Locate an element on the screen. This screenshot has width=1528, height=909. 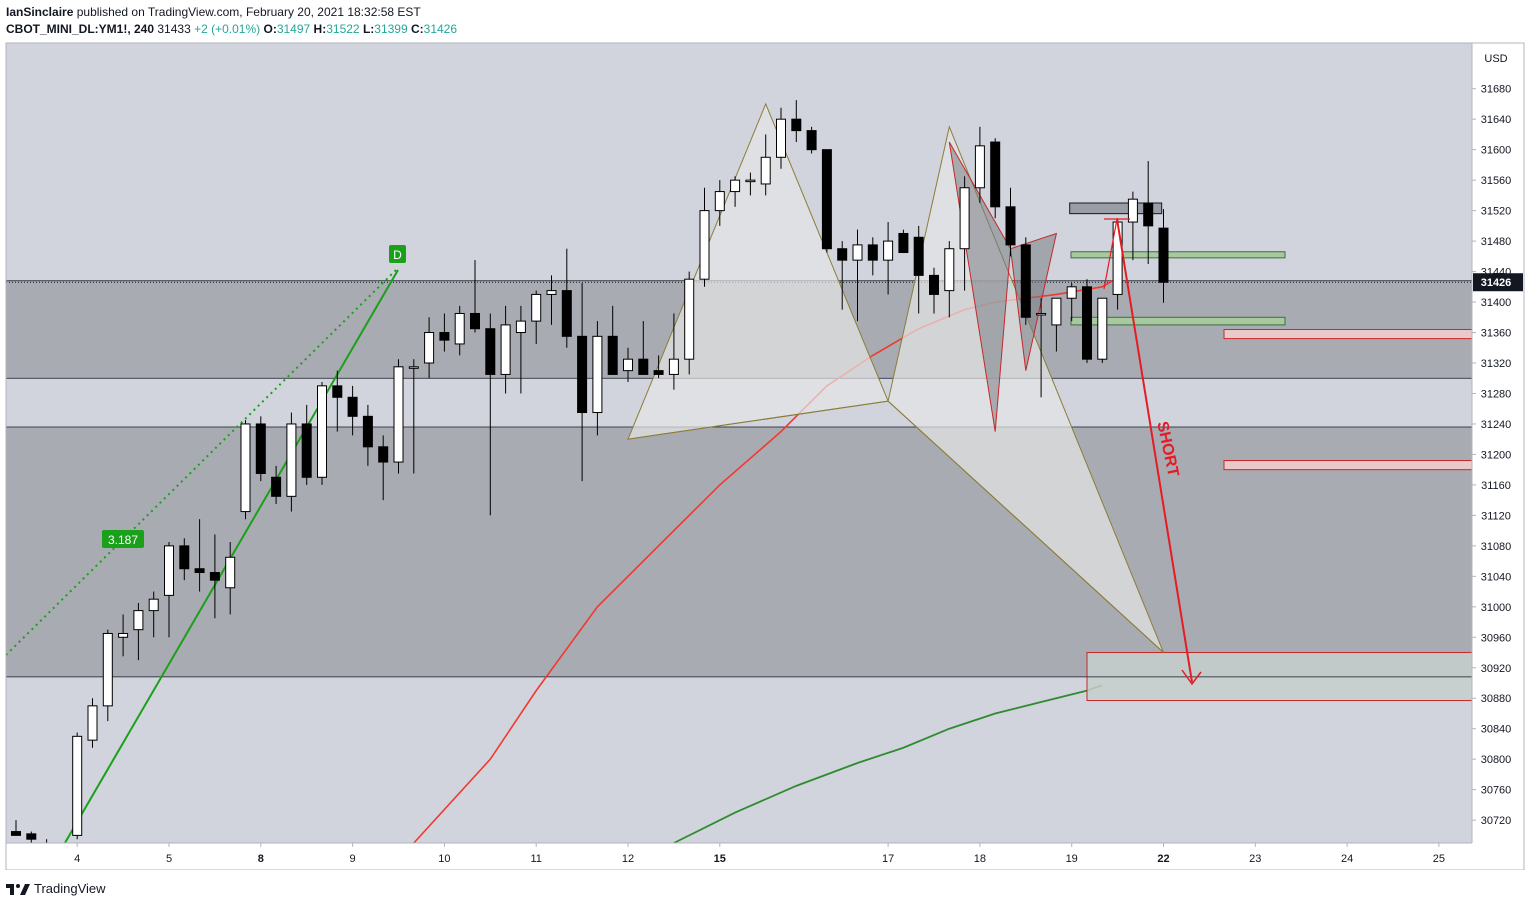
price-axis is located at coordinates (1498, 443).